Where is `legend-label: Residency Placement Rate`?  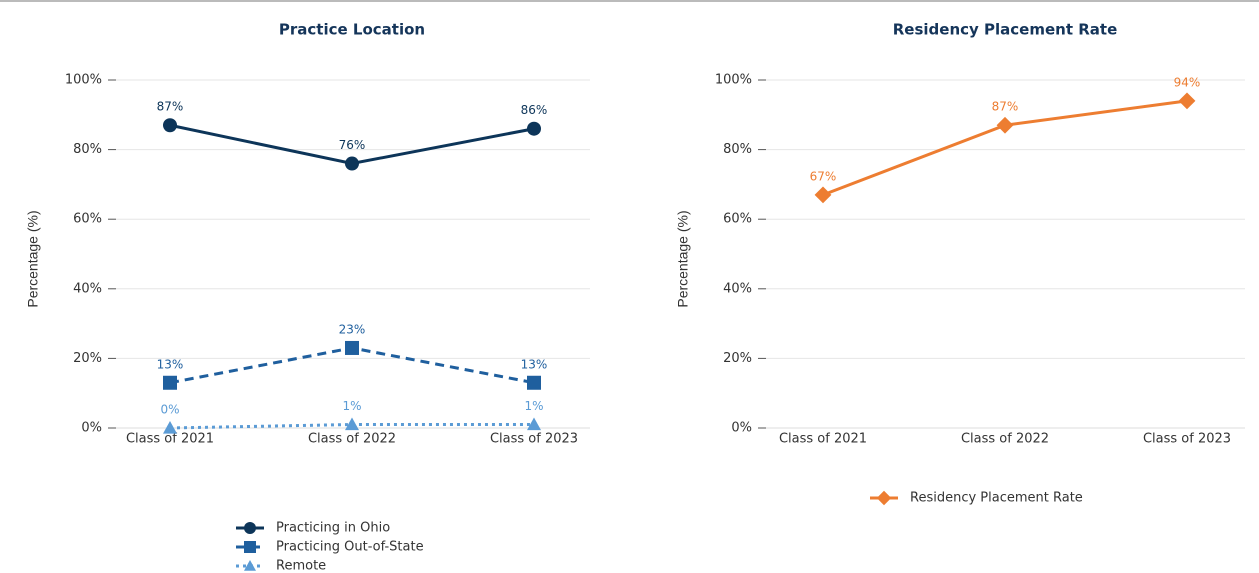
legend-label: Residency Placement Rate is located at coordinates (996, 498).